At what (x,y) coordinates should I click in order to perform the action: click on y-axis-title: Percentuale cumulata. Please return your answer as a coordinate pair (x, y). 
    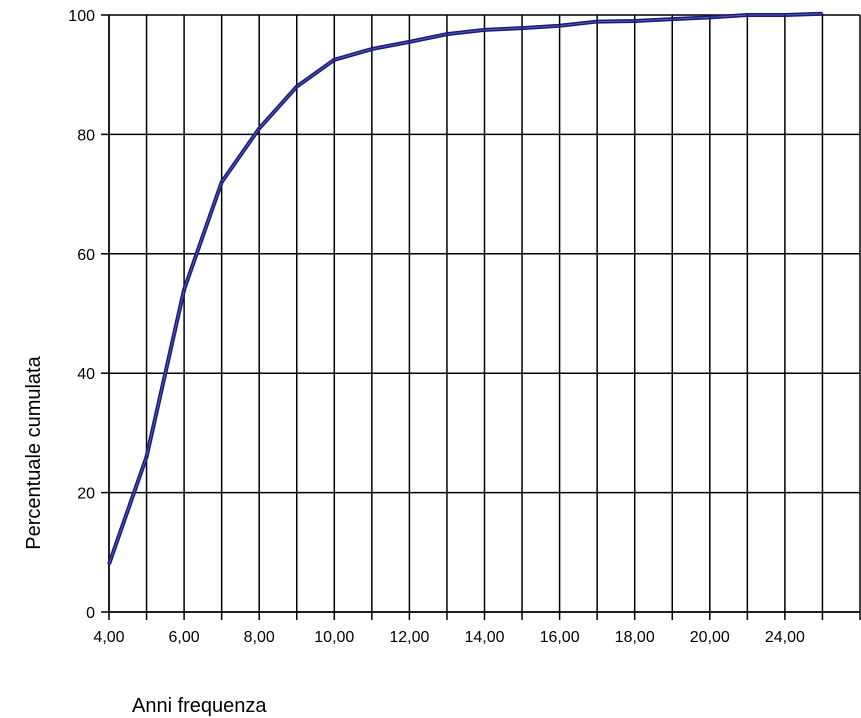
    Looking at the image, I should click on (34, 452).